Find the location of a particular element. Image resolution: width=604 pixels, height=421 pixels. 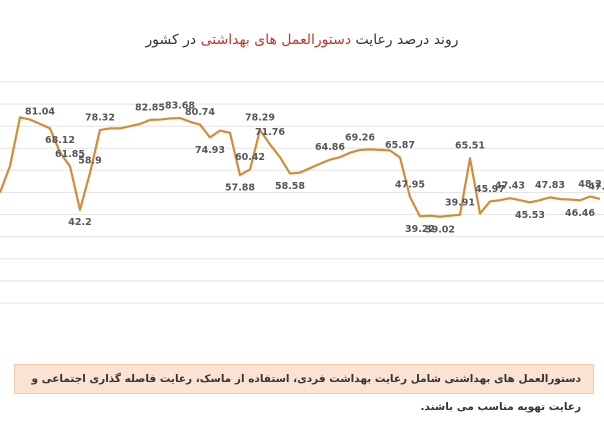

data-label: 83.68 is located at coordinates (180, 106).